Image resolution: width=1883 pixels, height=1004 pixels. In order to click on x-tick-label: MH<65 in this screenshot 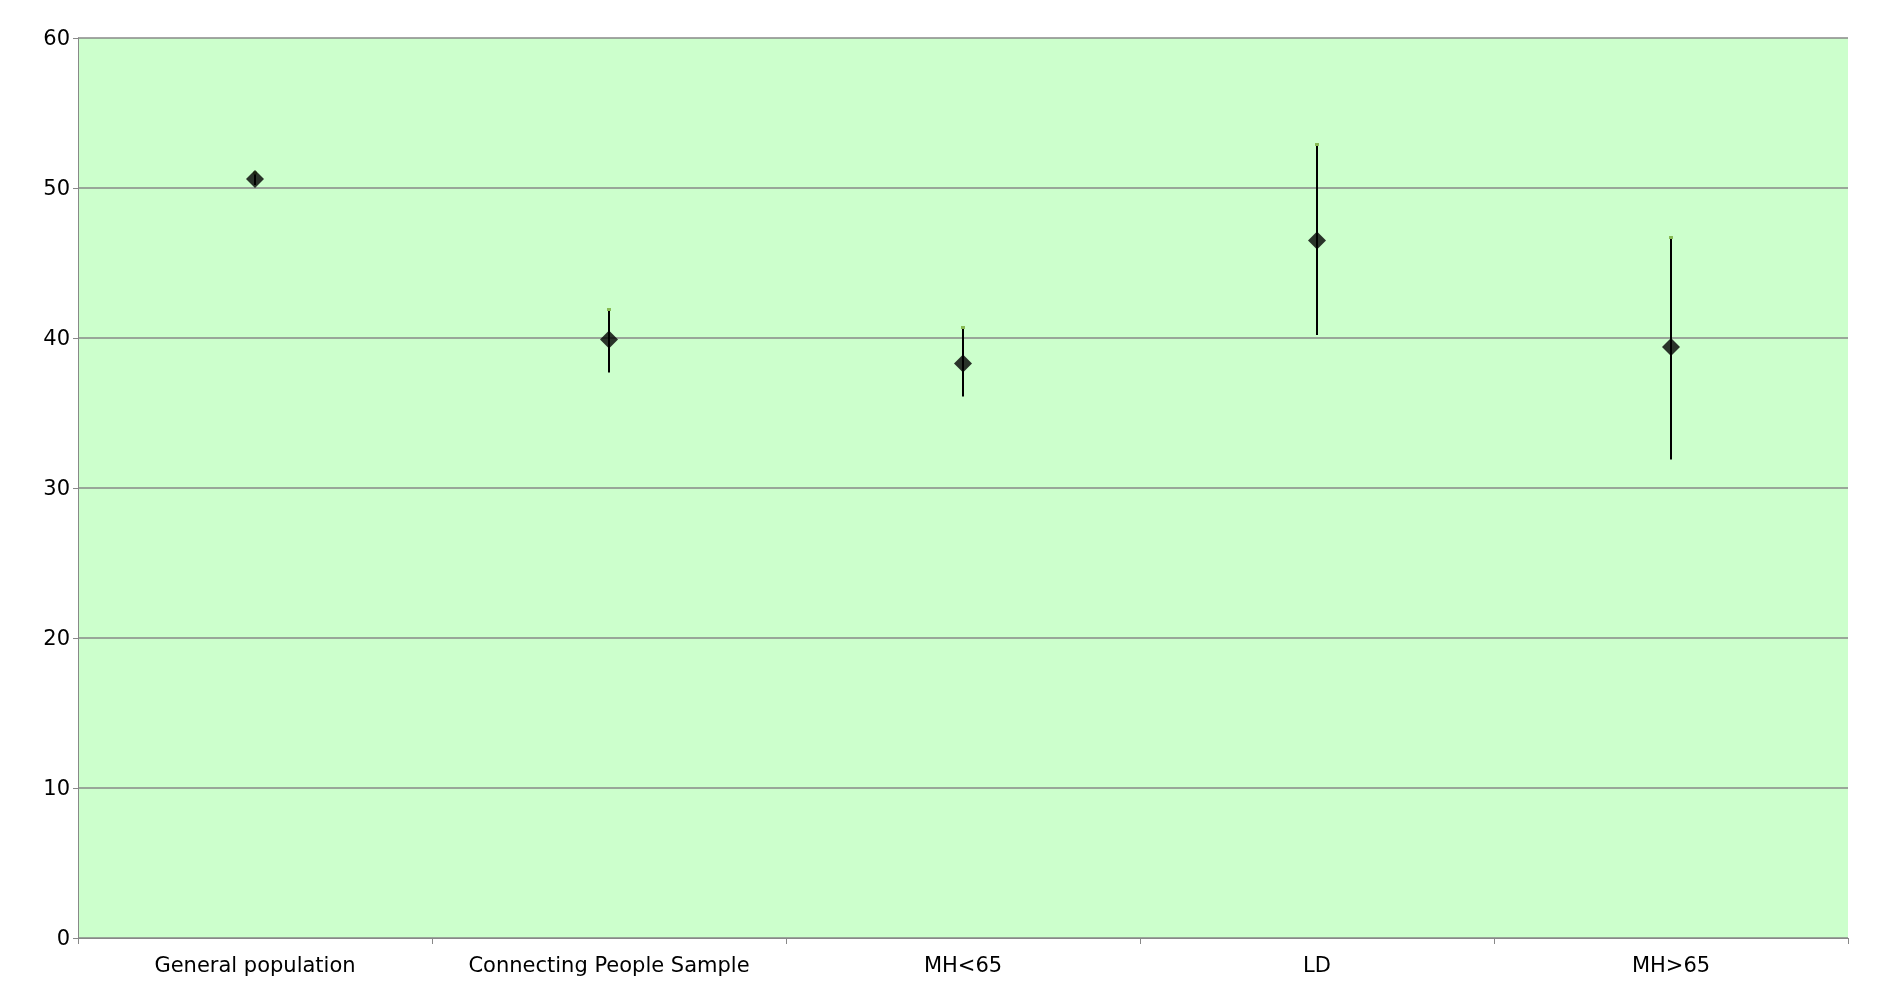, I will do `click(963, 964)`.